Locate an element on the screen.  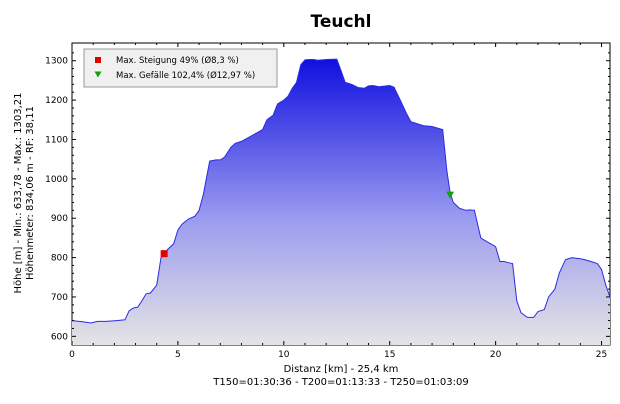
x-tick-label: 5 is located at coordinates (178, 355).